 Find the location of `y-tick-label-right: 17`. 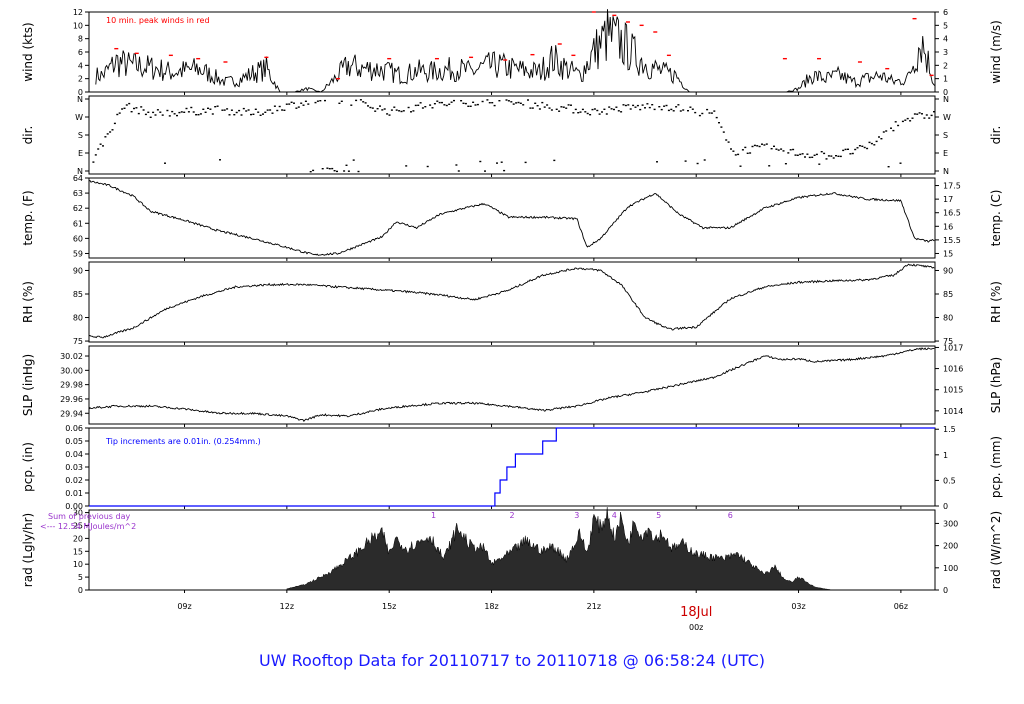

y-tick-label-right: 17 is located at coordinates (948, 199).